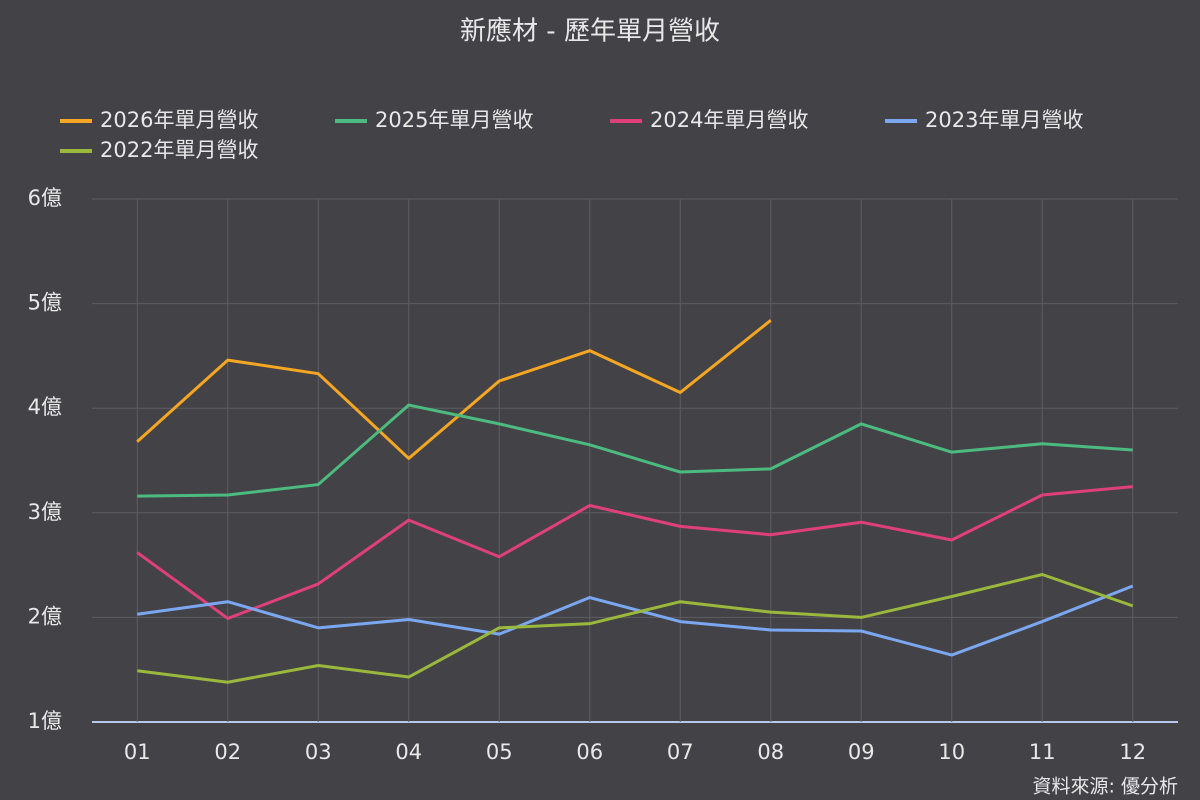  What do you see at coordinates (45, 407) in the screenshot?
I see `y-tick-label: 4億` at bounding box center [45, 407].